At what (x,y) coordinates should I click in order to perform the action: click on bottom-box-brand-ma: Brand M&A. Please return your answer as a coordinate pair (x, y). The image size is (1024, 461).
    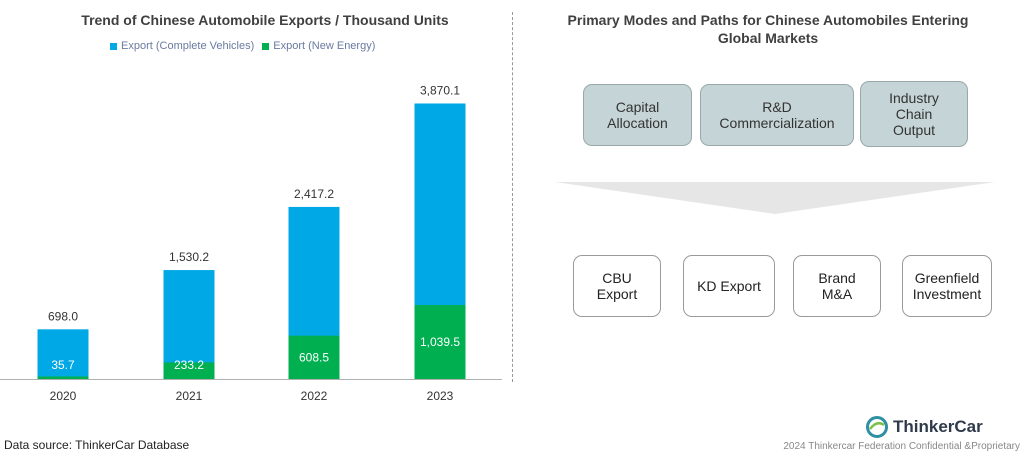
    Looking at the image, I should click on (837, 286).